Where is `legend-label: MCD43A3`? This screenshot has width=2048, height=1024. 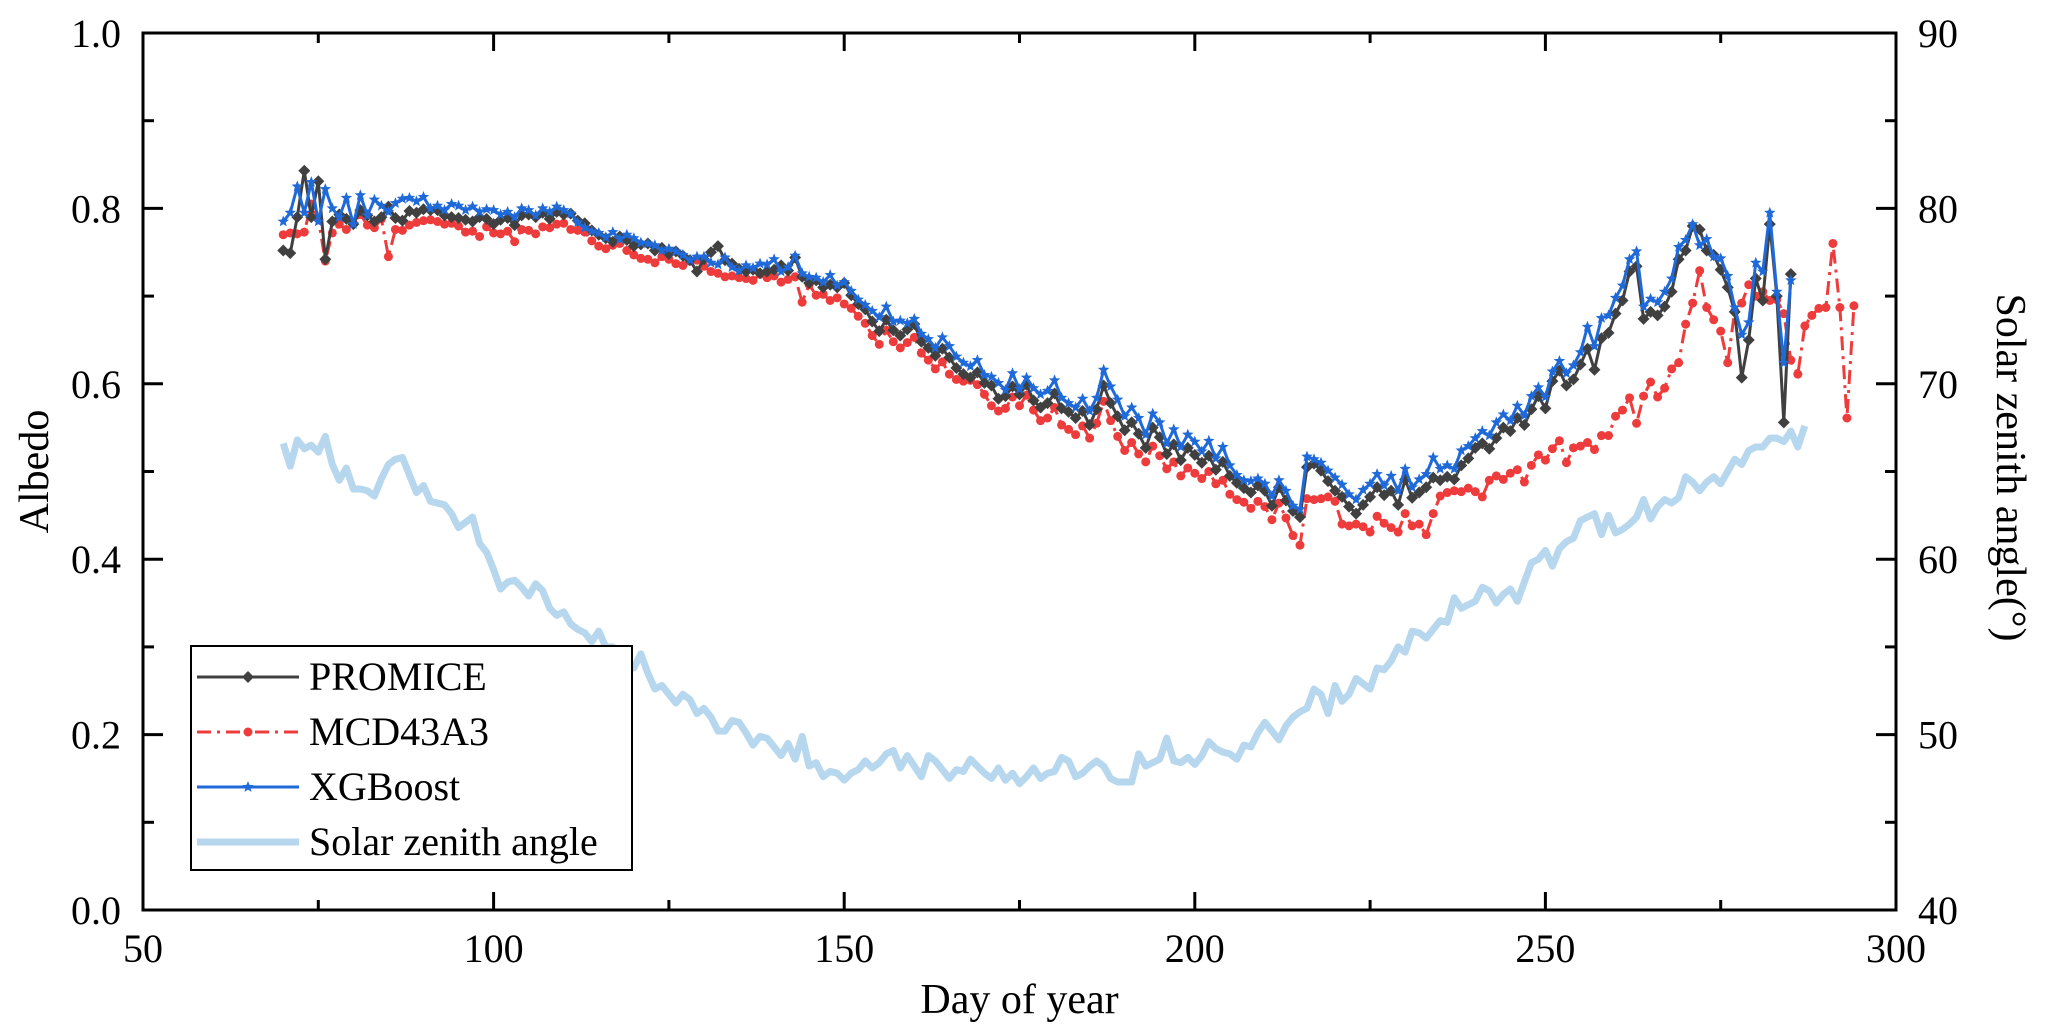 legend-label: MCD43A3 is located at coordinates (399, 731).